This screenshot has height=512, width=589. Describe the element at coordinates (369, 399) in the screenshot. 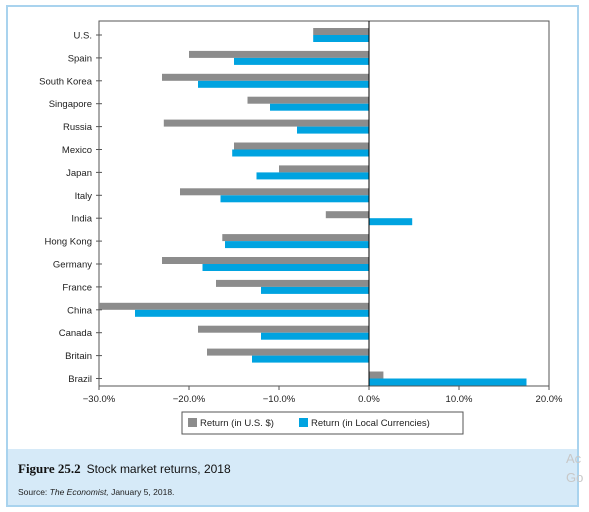

I see `x-tick-label: 0.0%` at that location.